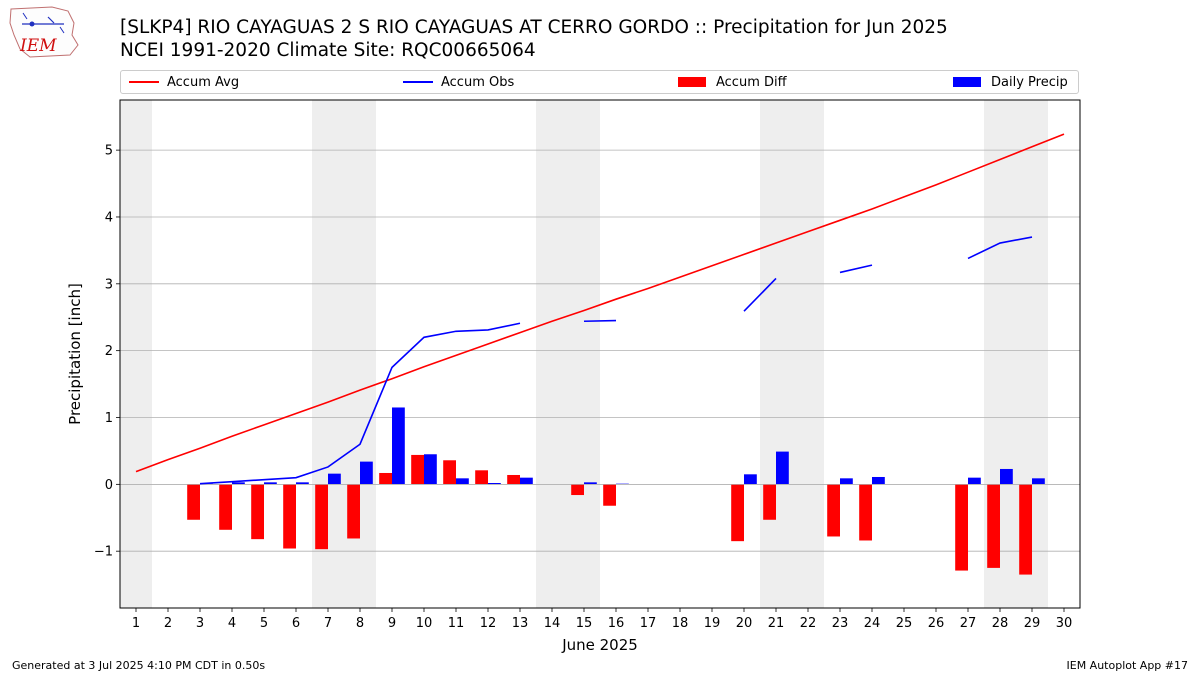  Describe the element at coordinates (1064, 623) in the screenshot. I see `x-tick-label: 30` at that location.